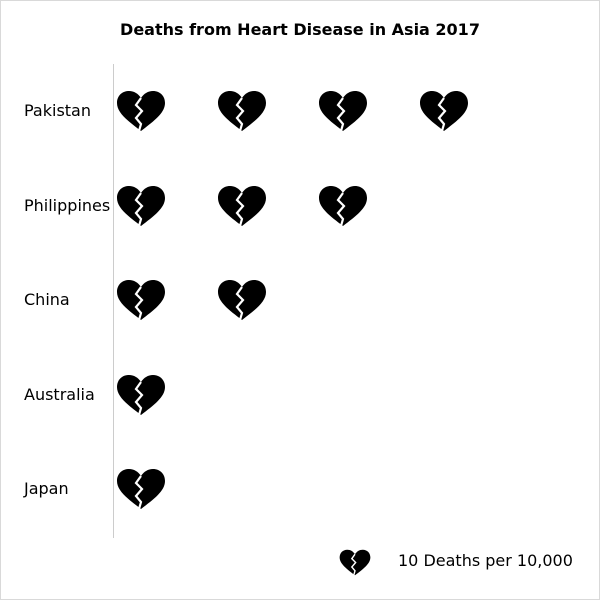 The image size is (600, 600). I want to click on legend-broken-heart-icon, so click(355, 562).